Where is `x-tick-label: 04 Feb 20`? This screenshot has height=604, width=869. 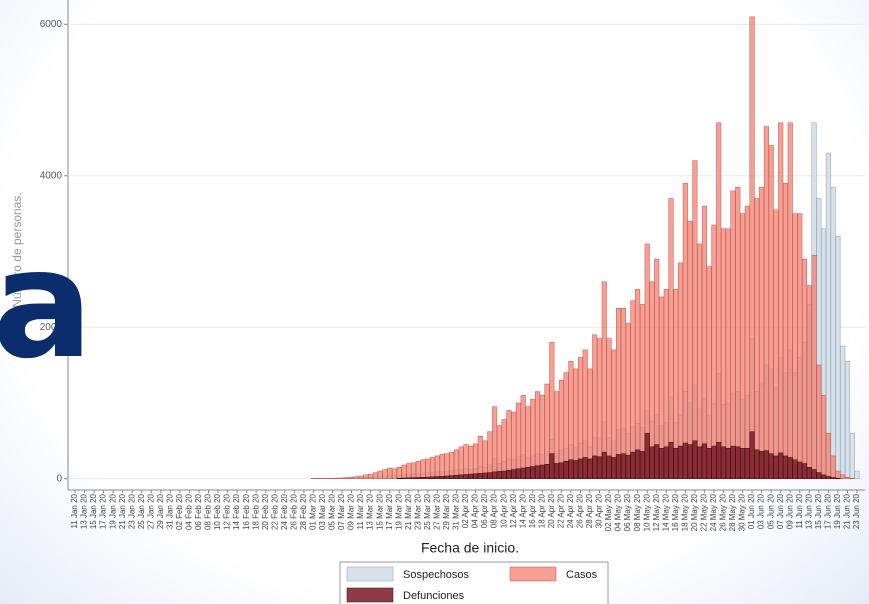
x-tick-label: 04 Feb 20 is located at coordinates (189, 511).